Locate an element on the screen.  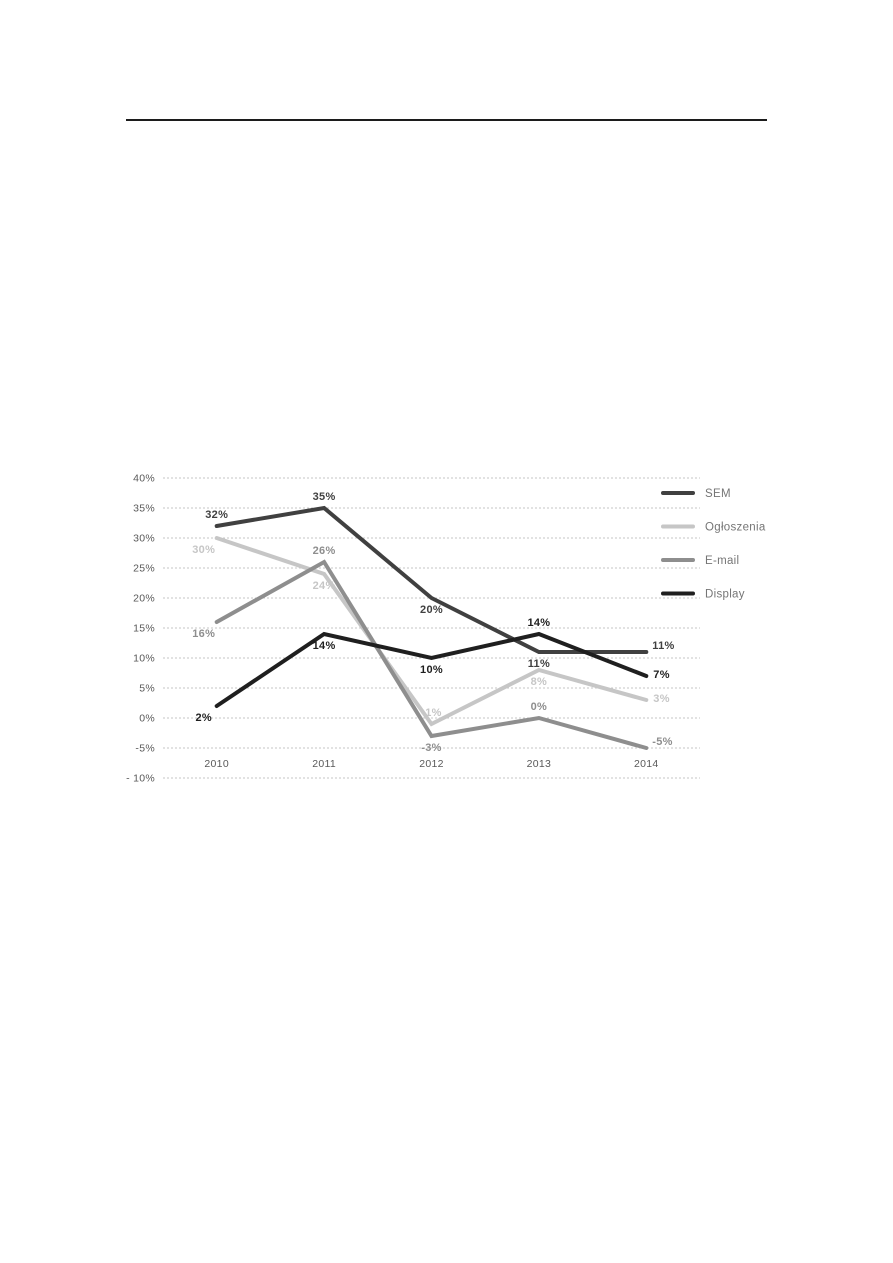
x-axis-tick-label: 2013 is located at coordinates (539, 764).